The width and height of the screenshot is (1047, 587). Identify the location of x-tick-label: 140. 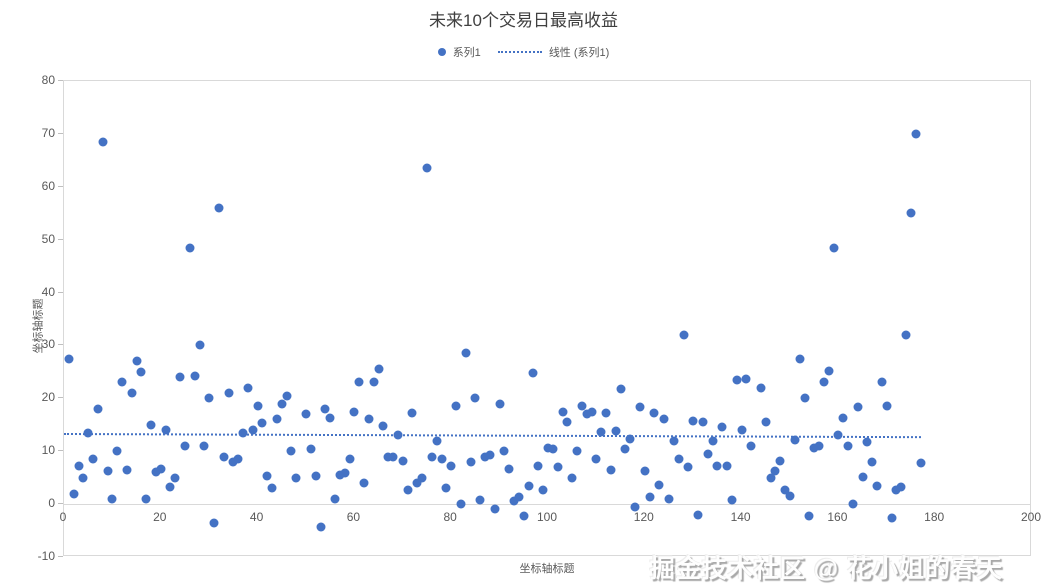
(740, 517).